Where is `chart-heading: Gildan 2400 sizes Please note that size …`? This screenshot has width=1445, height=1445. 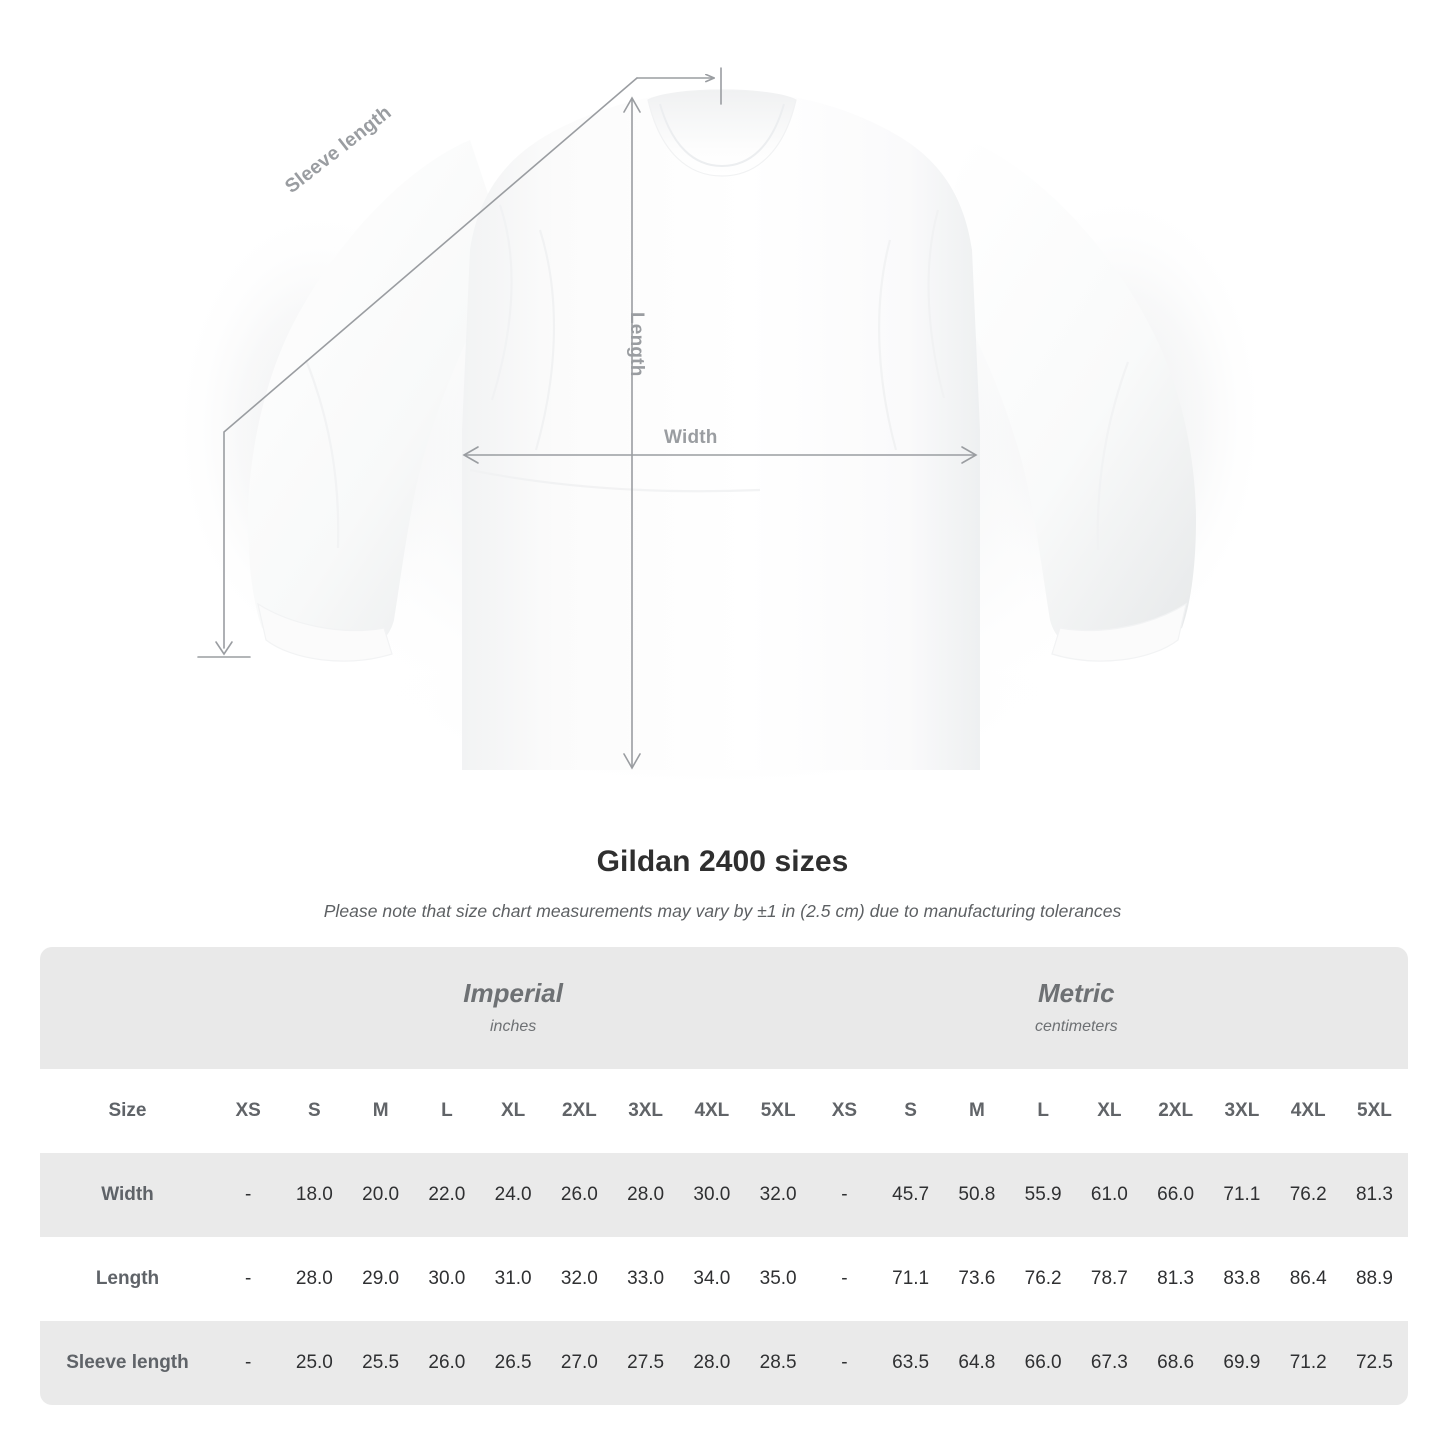 chart-heading: Gildan 2400 sizes Please note that size … is located at coordinates (722, 883).